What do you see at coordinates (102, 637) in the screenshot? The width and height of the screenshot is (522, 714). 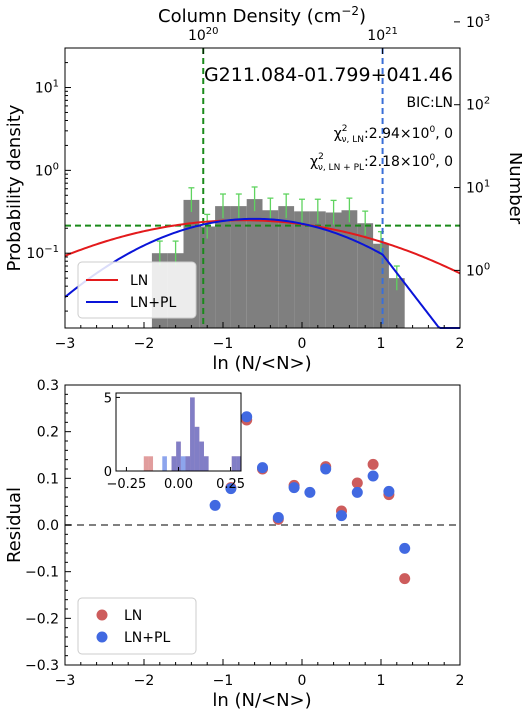 I see `legend-lnpl-marker` at bounding box center [102, 637].